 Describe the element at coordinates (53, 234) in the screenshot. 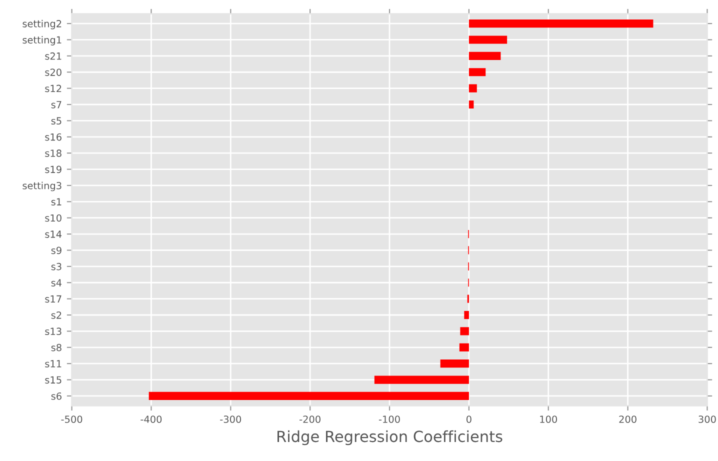

I see `y-tick-label: s14` at that location.